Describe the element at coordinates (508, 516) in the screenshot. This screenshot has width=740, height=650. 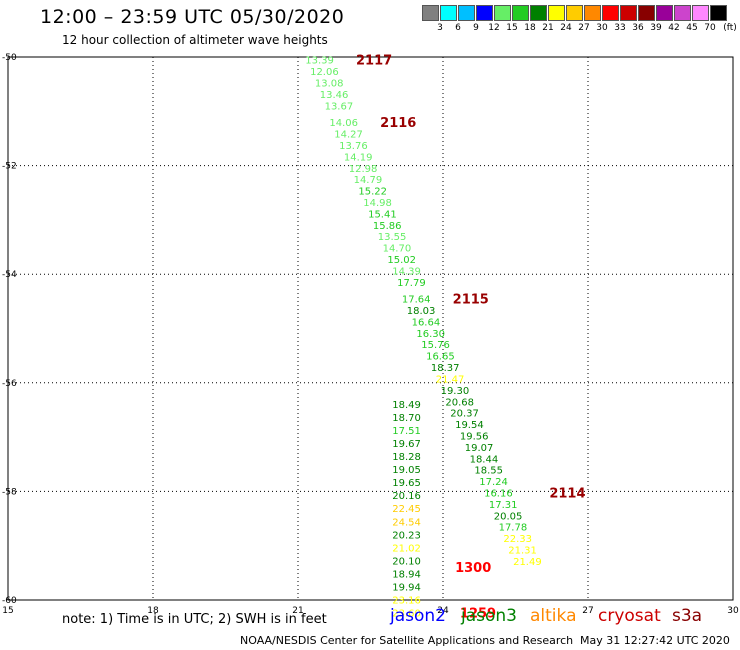
I see `wave-height-label: 20.05` at that location.